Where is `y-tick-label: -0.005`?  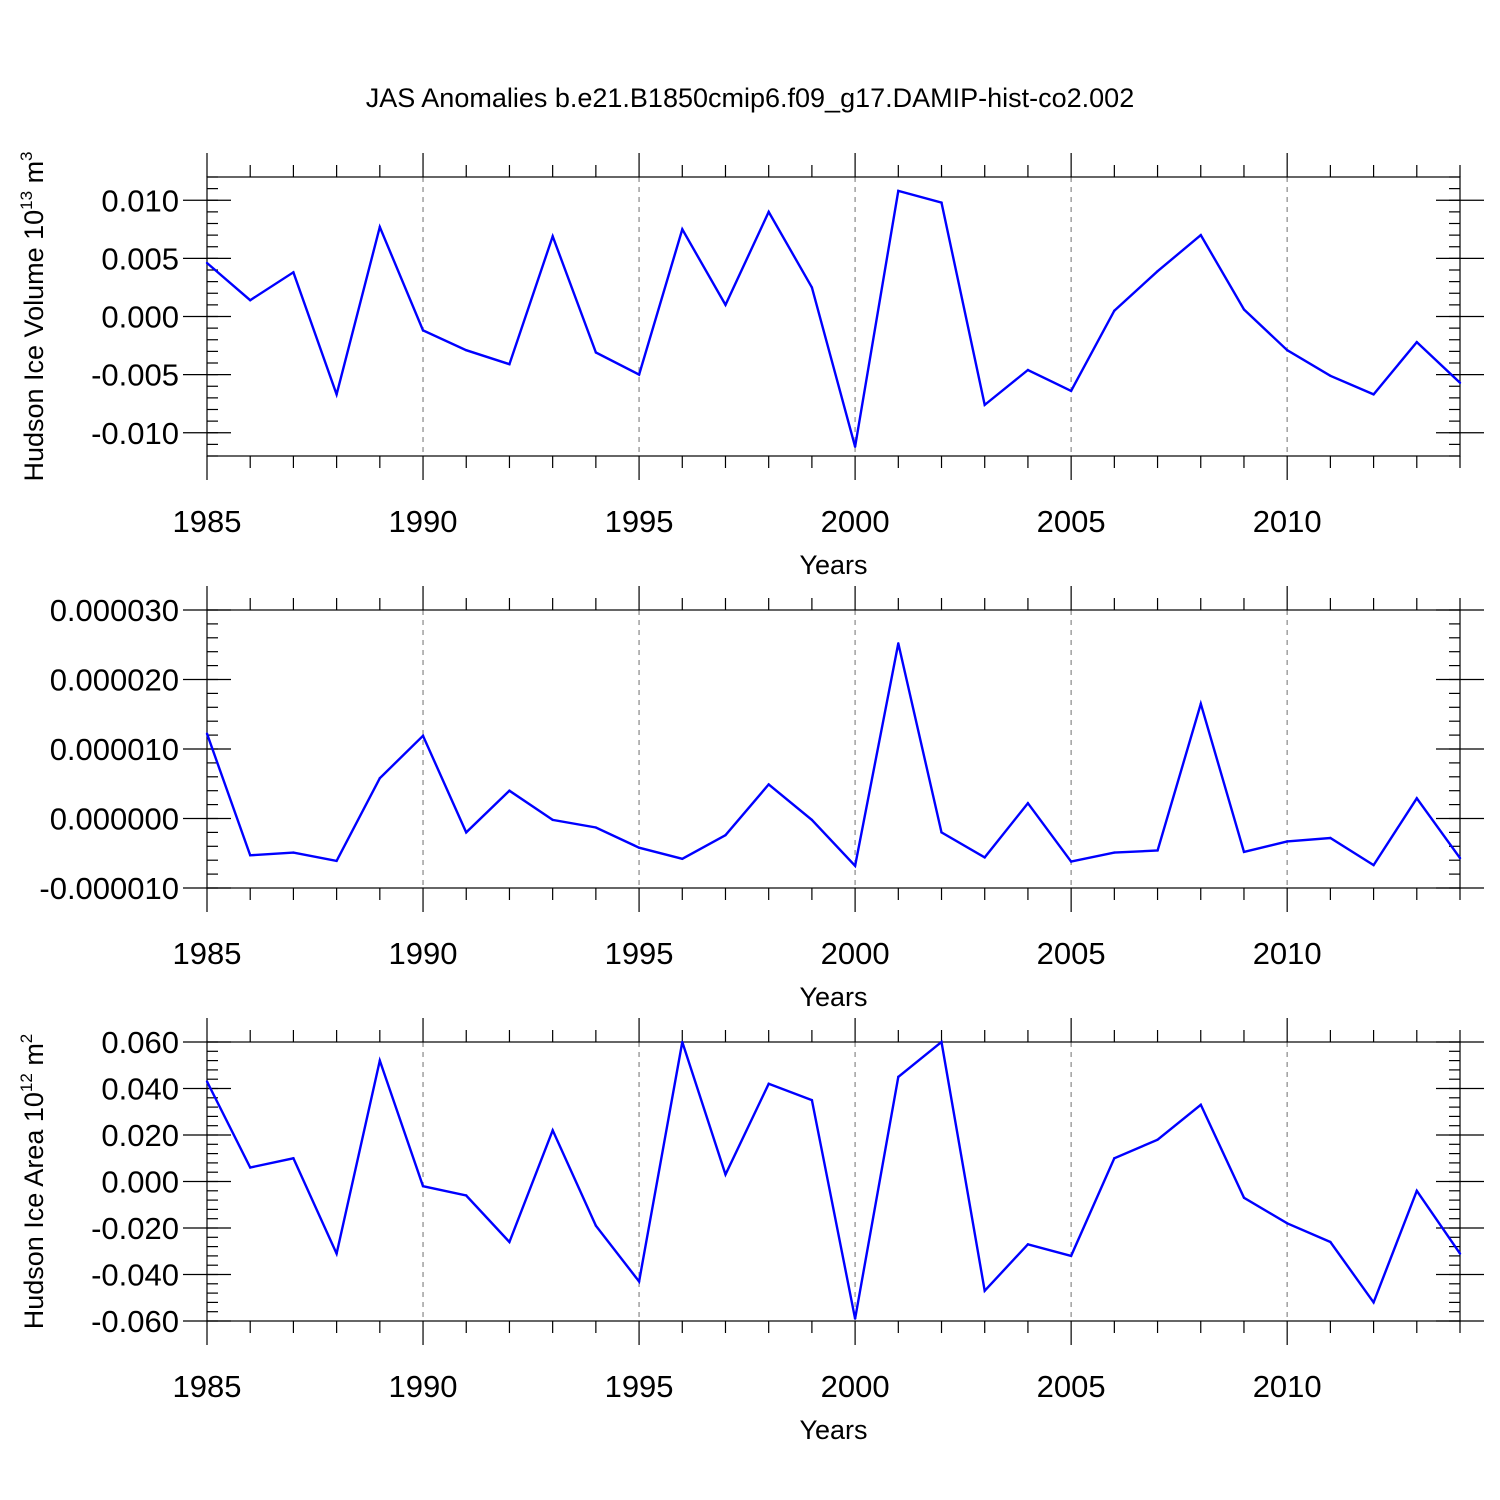 y-tick-label: -0.005 is located at coordinates (135, 375).